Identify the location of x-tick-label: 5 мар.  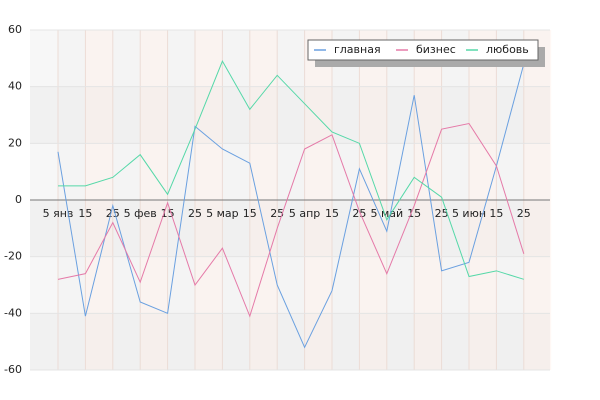
(222, 213).